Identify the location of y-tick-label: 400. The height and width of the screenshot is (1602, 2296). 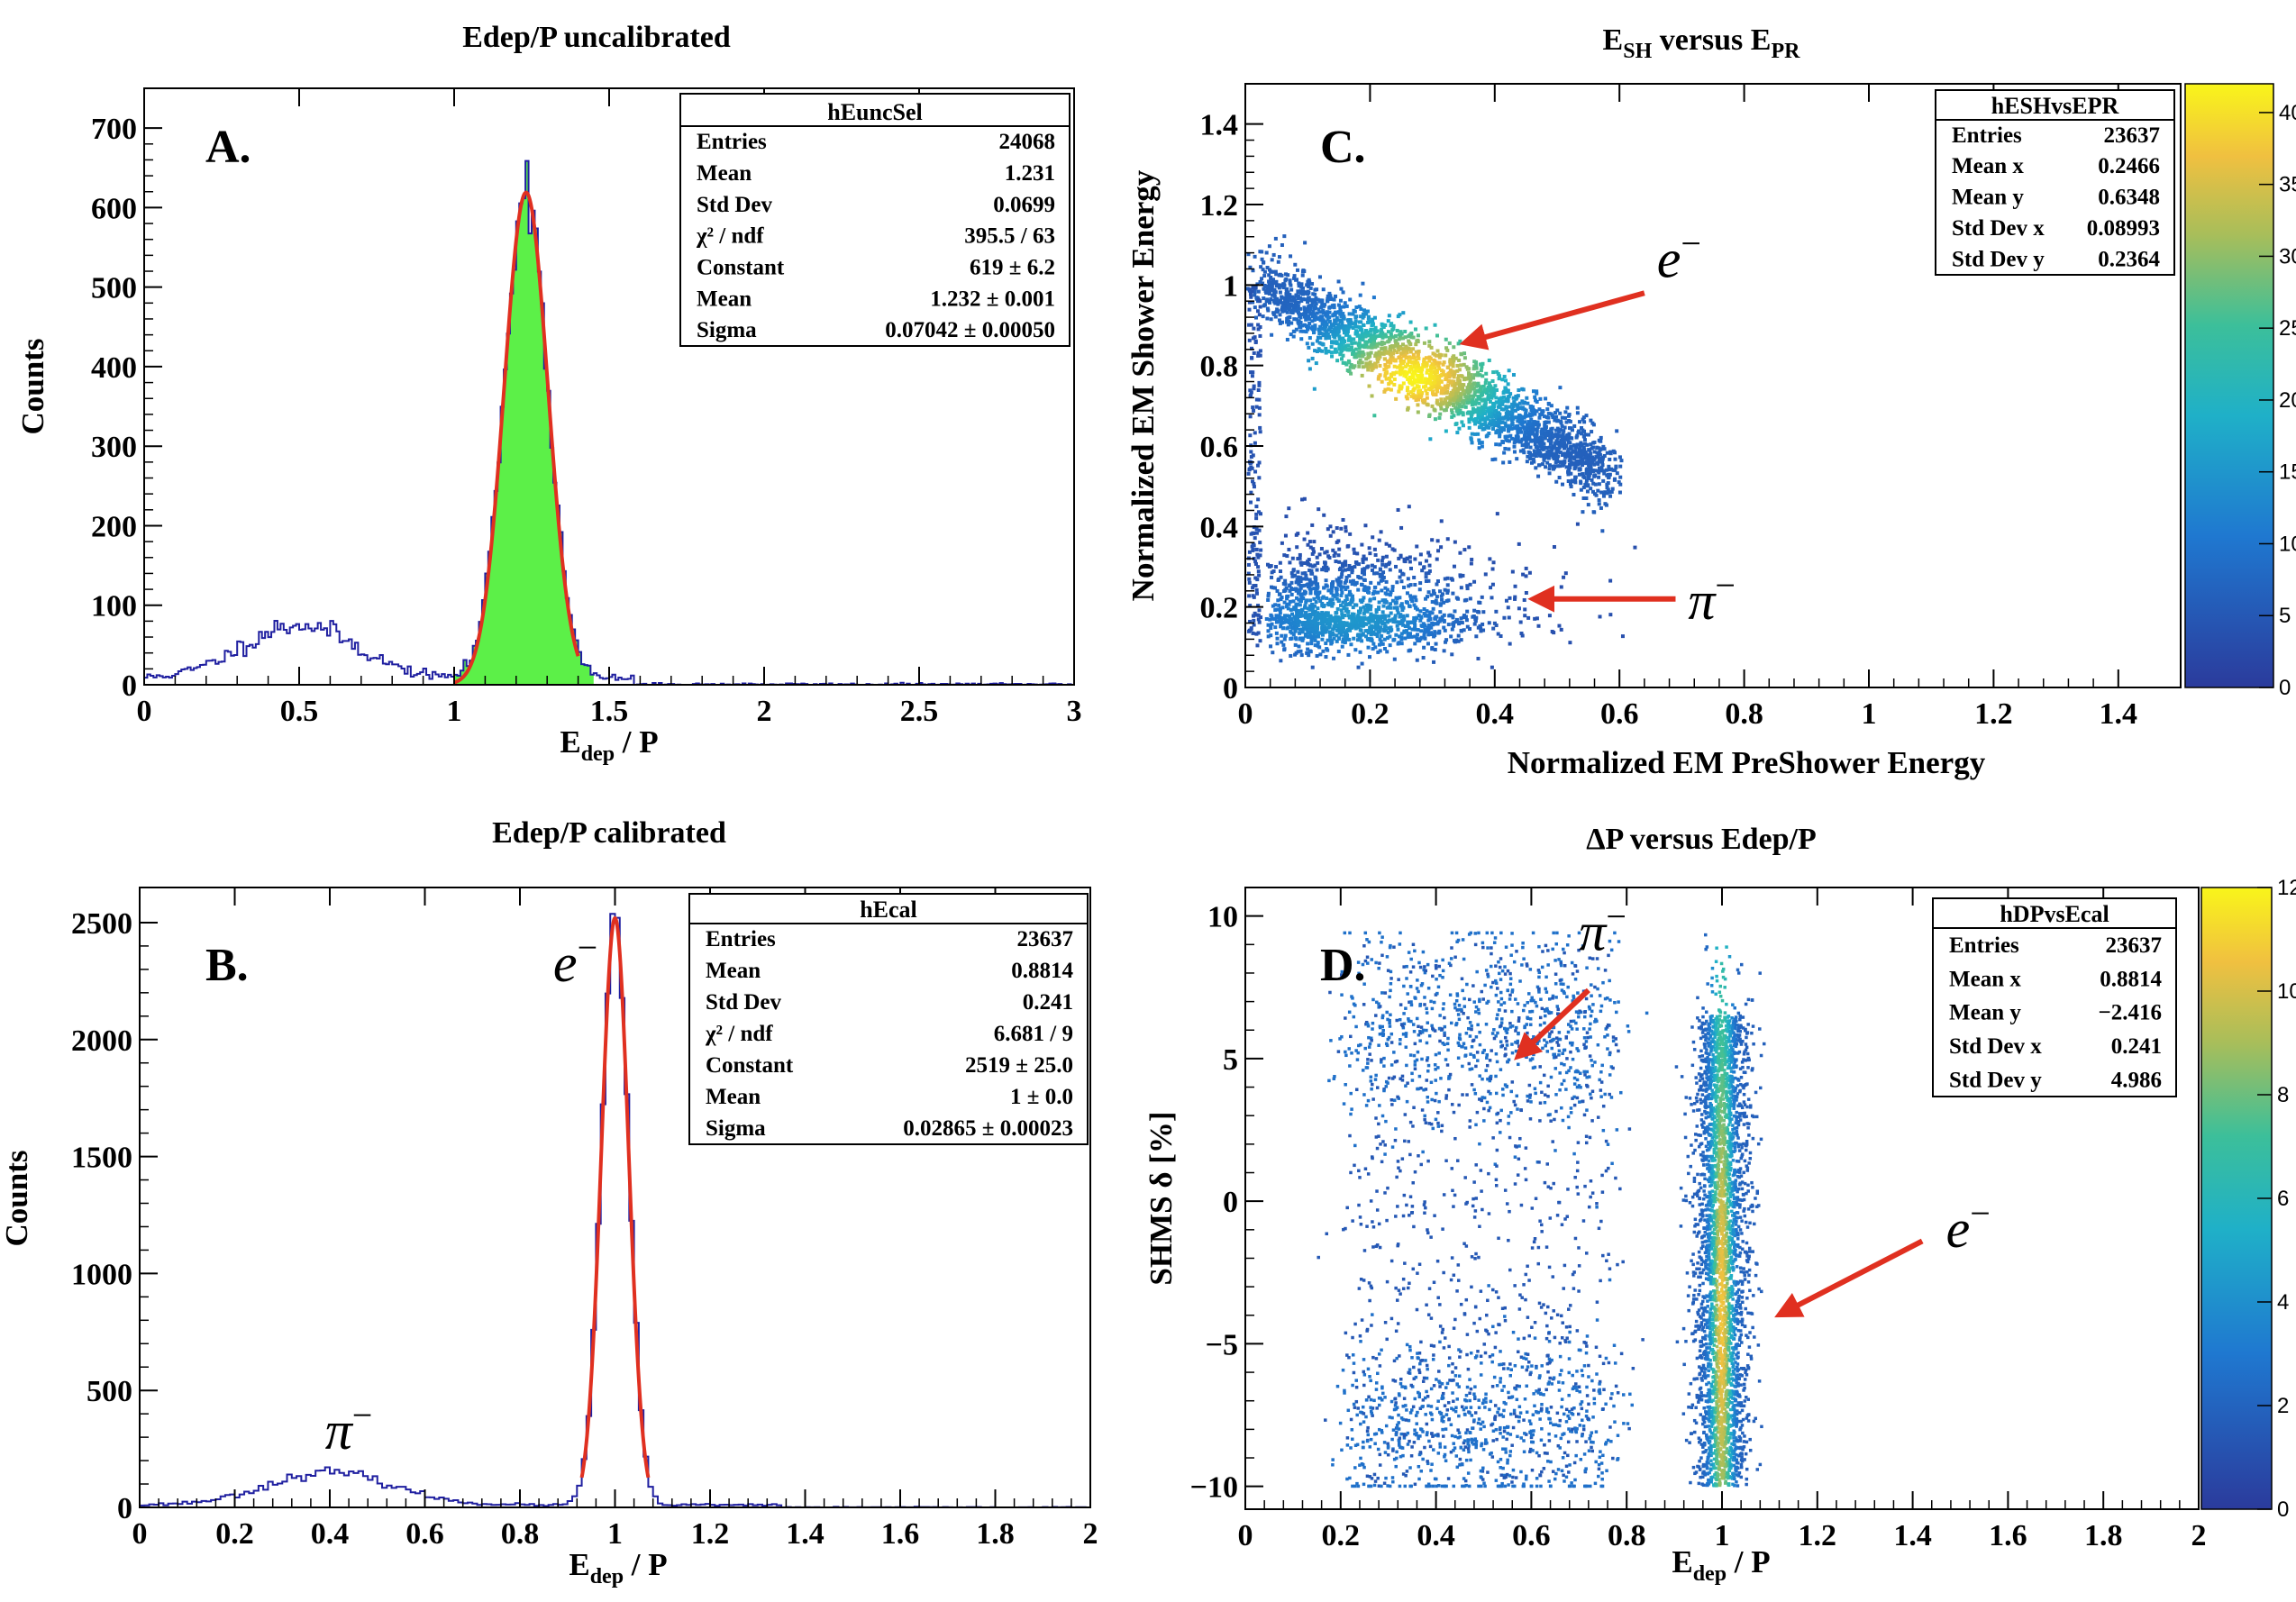
(114, 368).